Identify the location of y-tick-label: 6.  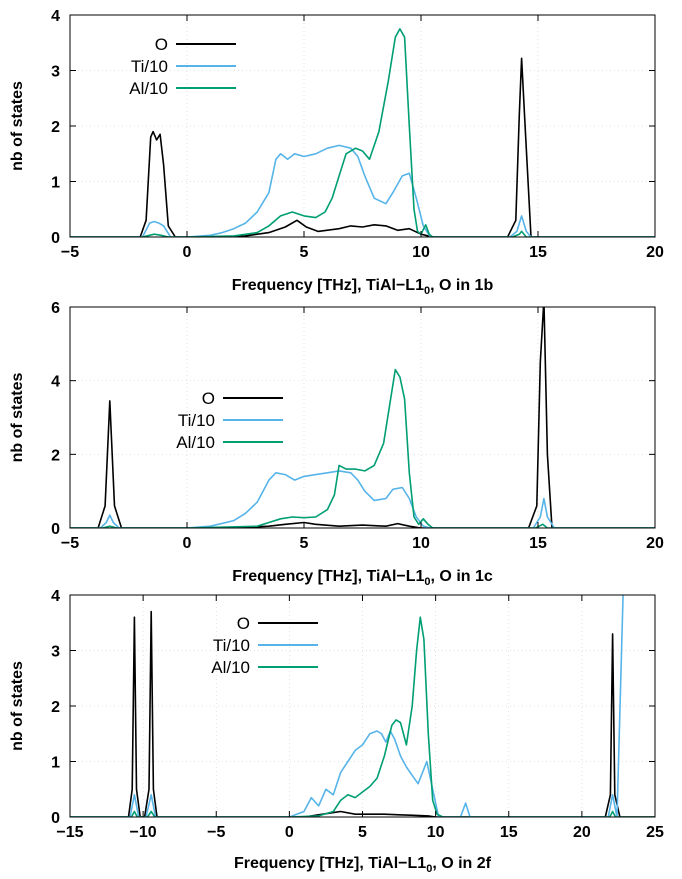
(55, 308).